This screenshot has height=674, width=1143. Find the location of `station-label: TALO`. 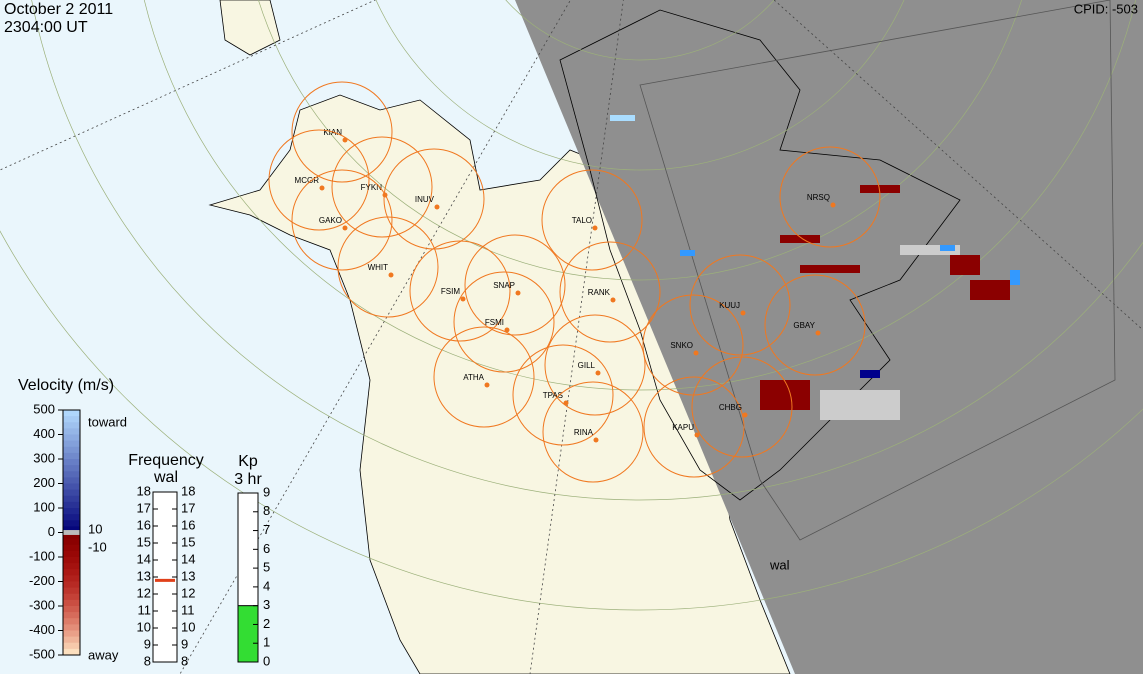

station-label: TALO is located at coordinates (582, 220).